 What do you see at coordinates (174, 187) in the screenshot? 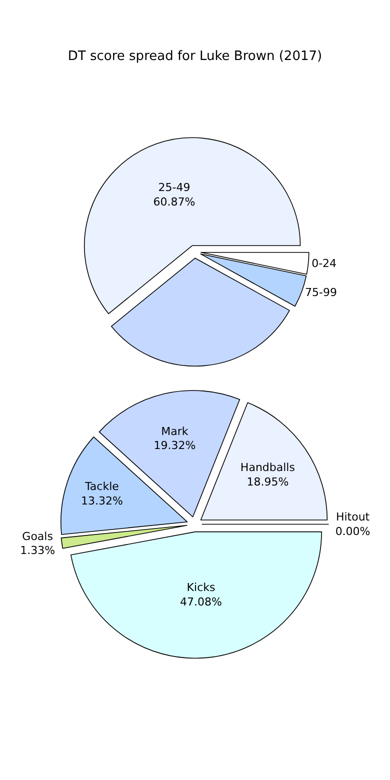
I see `slice-label: 25-49` at bounding box center [174, 187].